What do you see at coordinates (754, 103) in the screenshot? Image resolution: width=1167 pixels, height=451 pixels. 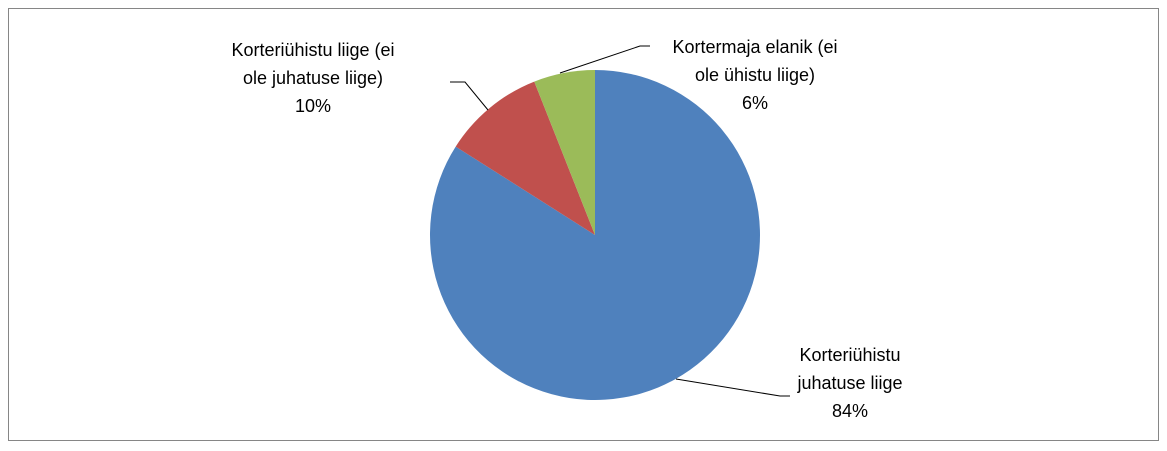 I see `value-label: 6%` at bounding box center [754, 103].